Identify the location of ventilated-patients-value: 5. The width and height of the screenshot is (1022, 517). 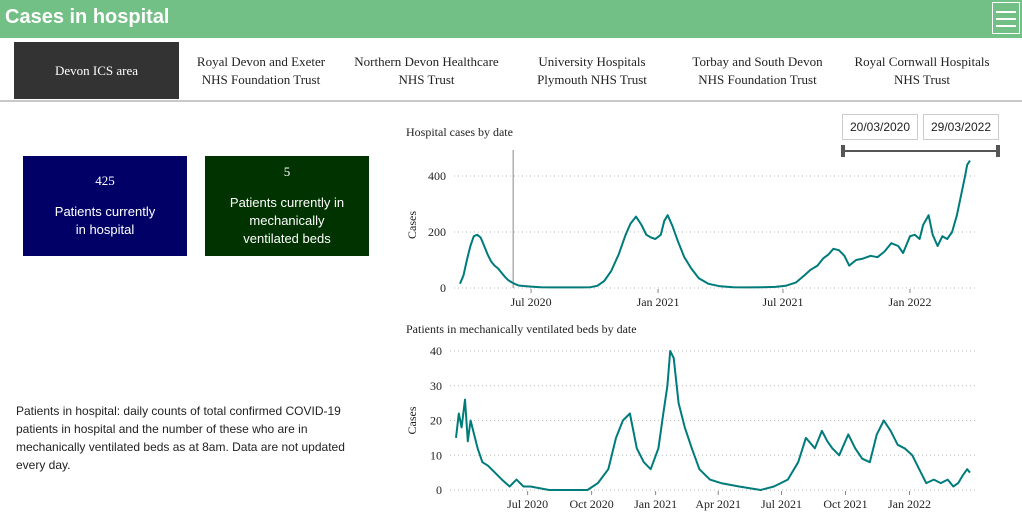
(287, 171).